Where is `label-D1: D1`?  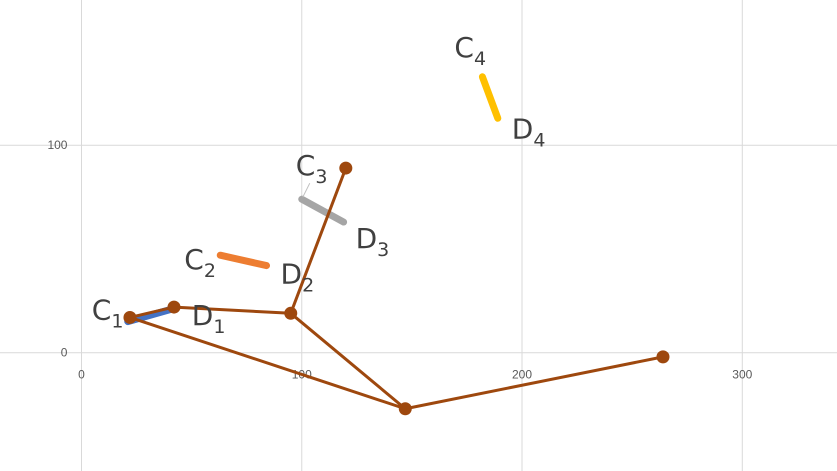 label-D1: D1 is located at coordinates (209, 318).